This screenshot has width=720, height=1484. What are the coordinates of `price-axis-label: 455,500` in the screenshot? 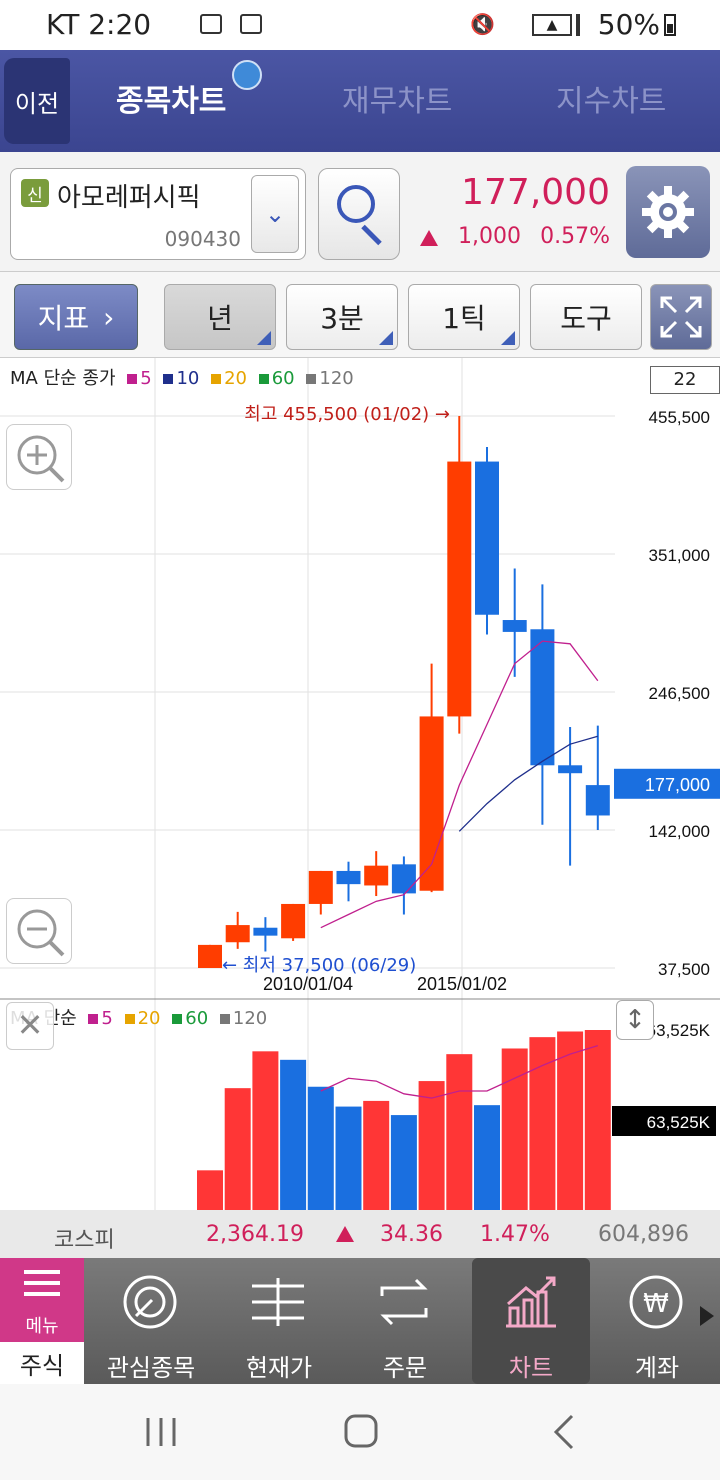 It's located at (679, 417).